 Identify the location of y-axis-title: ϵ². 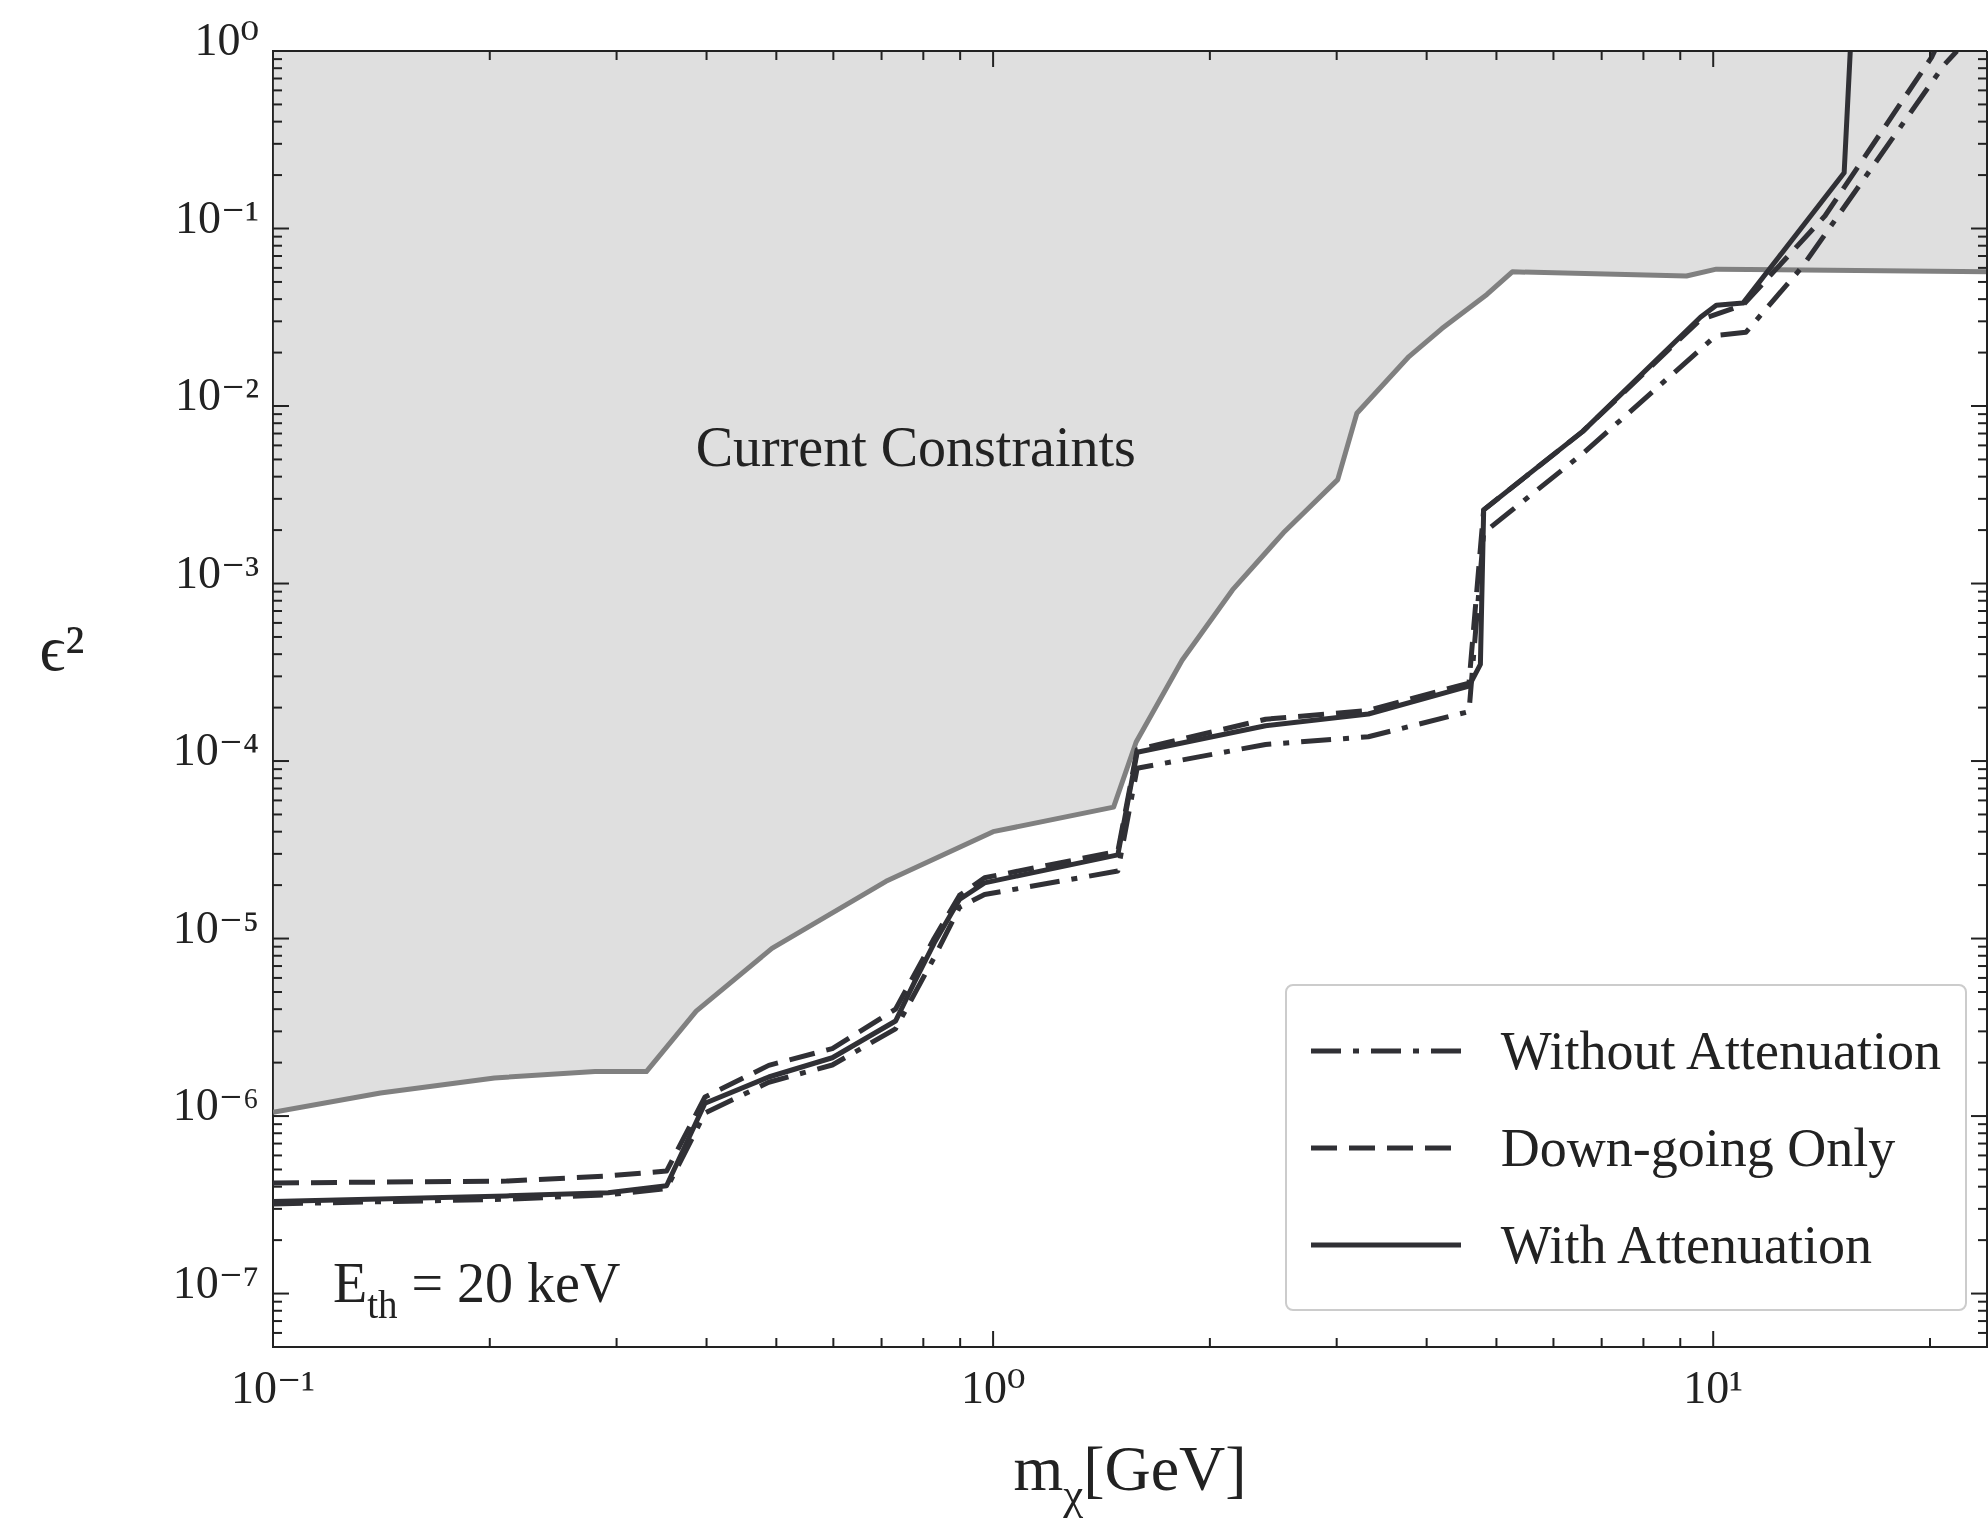
(62, 648).